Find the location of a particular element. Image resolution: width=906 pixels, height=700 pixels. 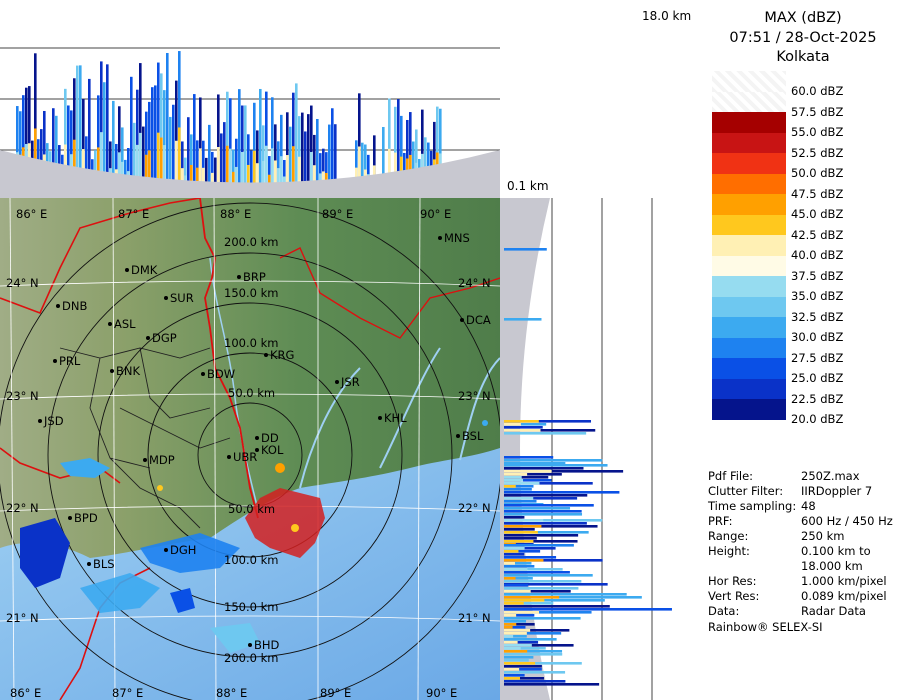

place-label: JSD is located at coordinates (53, 421).